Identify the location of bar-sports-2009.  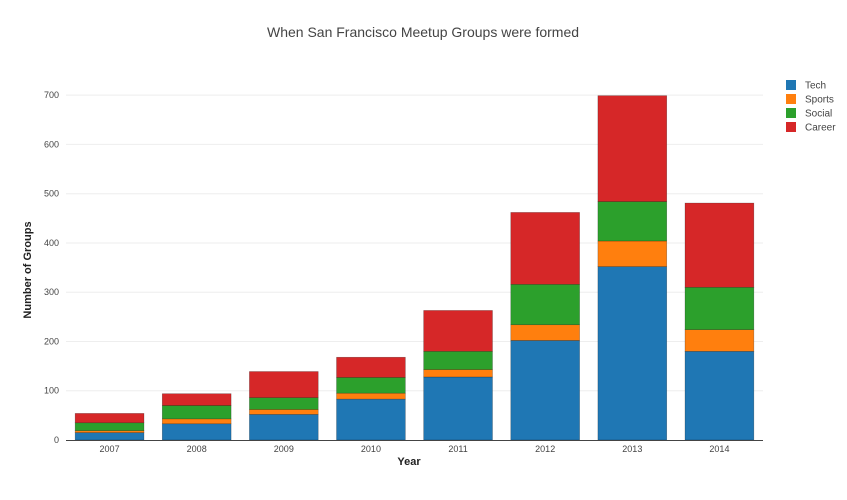
(284, 412).